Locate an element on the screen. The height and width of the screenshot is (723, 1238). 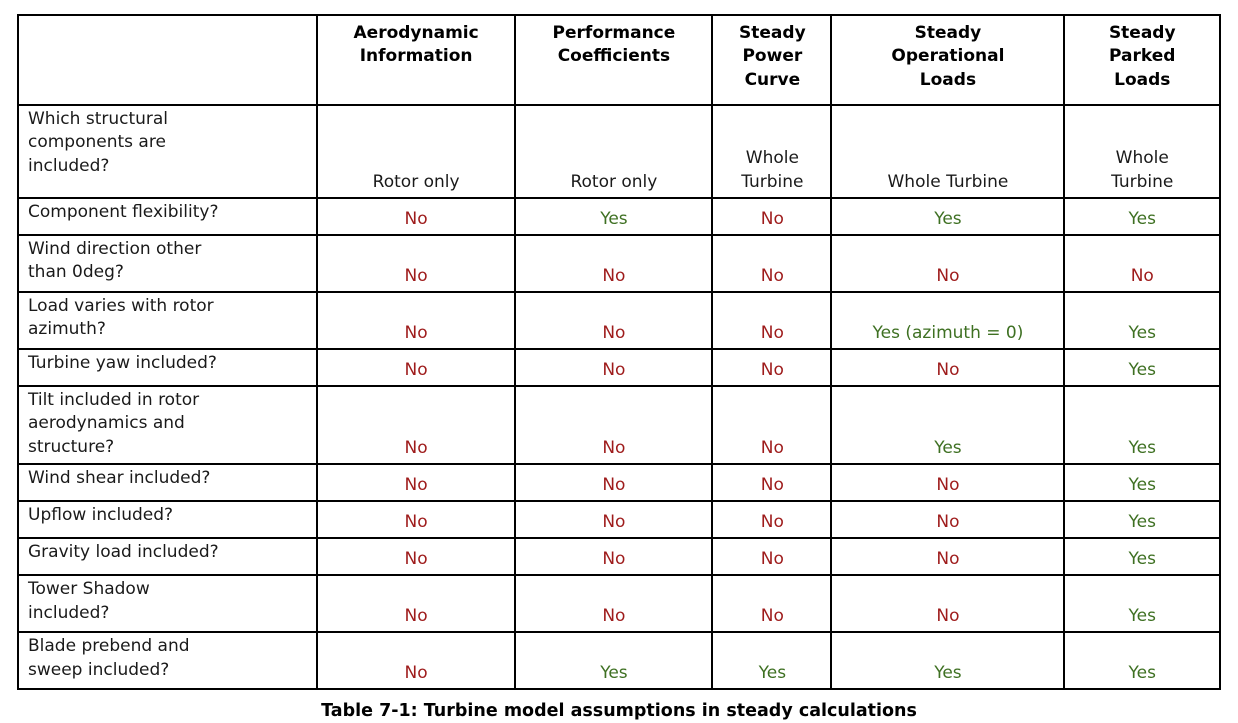
row-label: Load varies with rotor azimuth? is located at coordinates (167, 320).